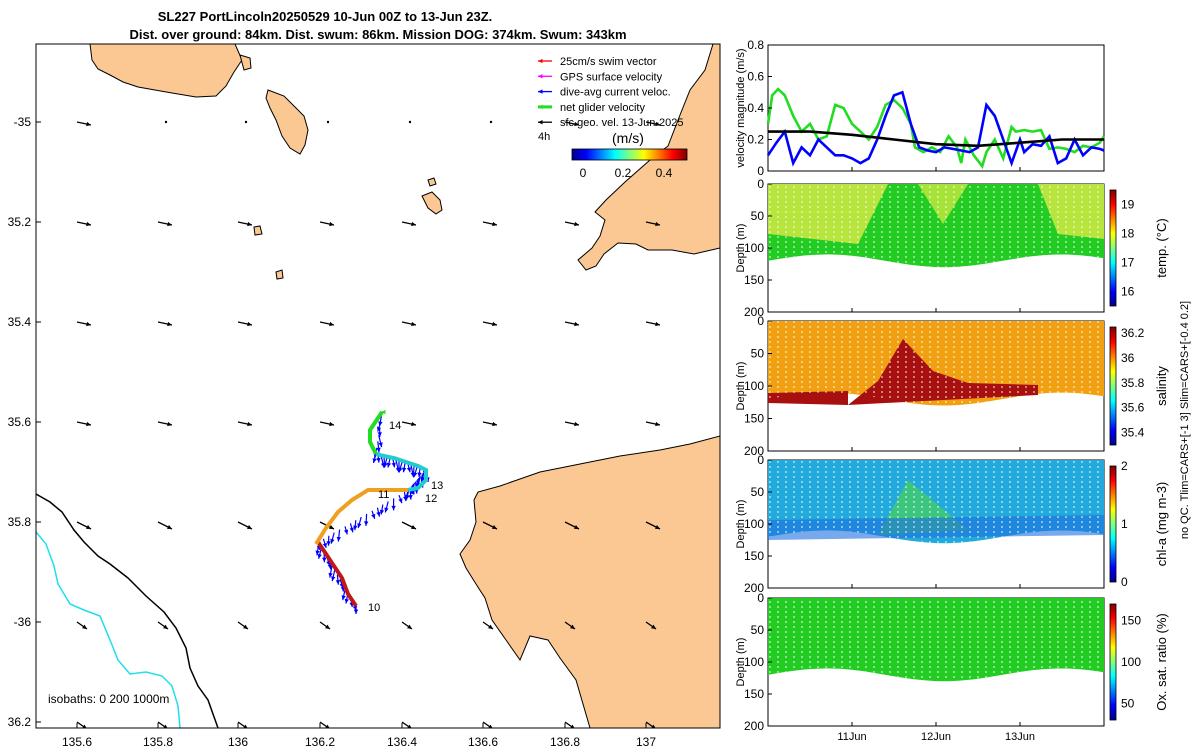  What do you see at coordinates (383, 495) in the screenshot?
I see `day-label-11: 11` at bounding box center [383, 495].